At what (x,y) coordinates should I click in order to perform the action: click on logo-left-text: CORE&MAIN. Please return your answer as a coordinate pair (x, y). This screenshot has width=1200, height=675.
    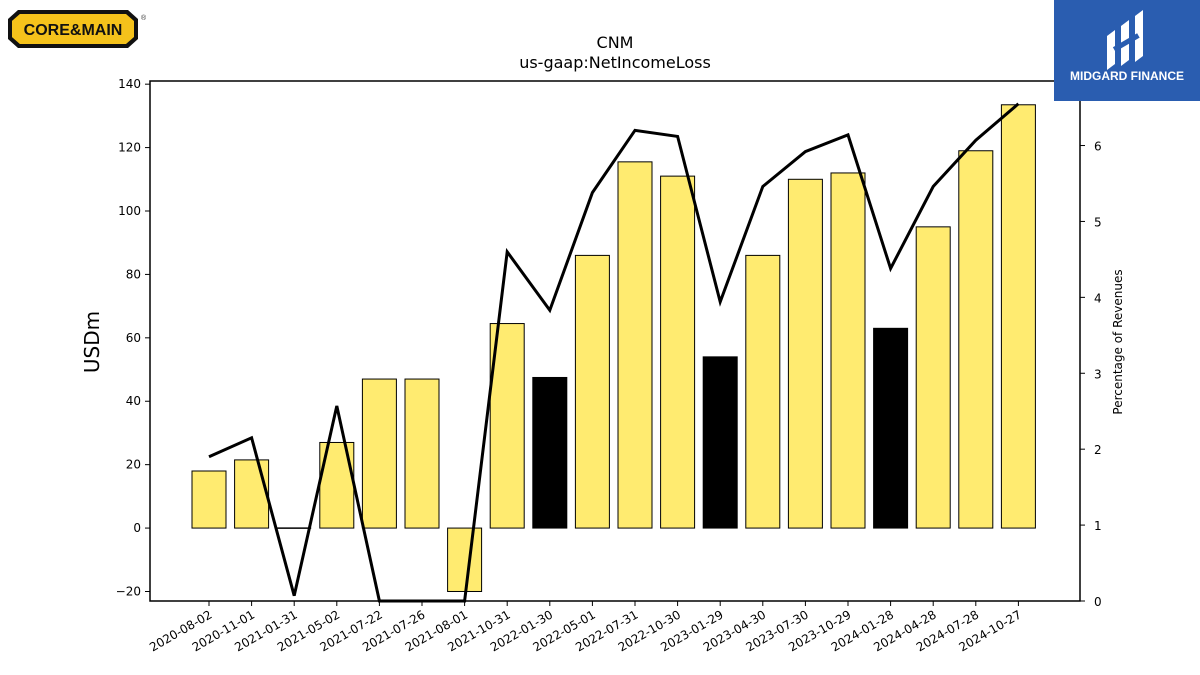
    Looking at the image, I should click on (73, 30).